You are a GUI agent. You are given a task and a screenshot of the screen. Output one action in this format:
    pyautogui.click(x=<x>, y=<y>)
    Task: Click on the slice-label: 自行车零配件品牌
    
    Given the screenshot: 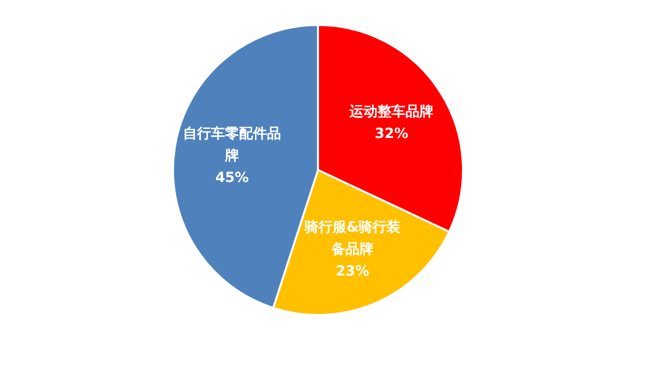 What is the action you would take?
    pyautogui.click(x=232, y=144)
    